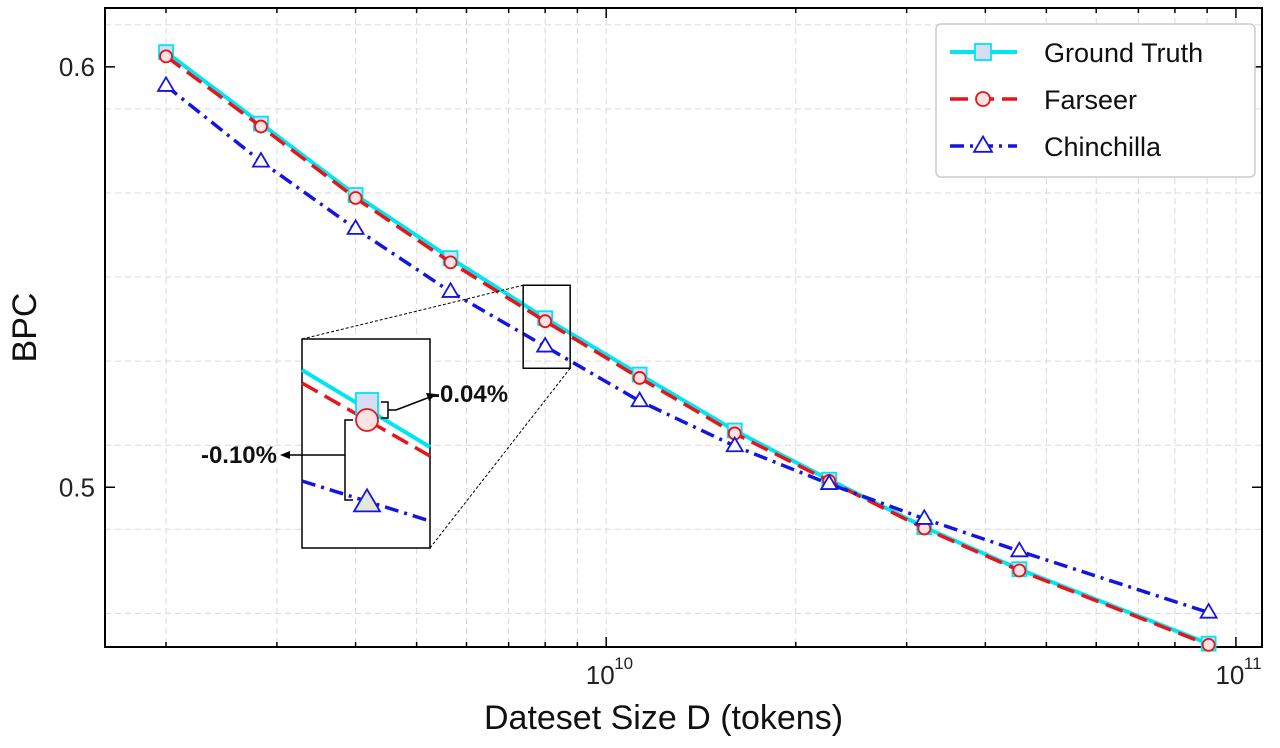 This screenshot has height=748, width=1280. What do you see at coordinates (367, 500) in the screenshot?
I see `inset-chinchilla-marker` at bounding box center [367, 500].